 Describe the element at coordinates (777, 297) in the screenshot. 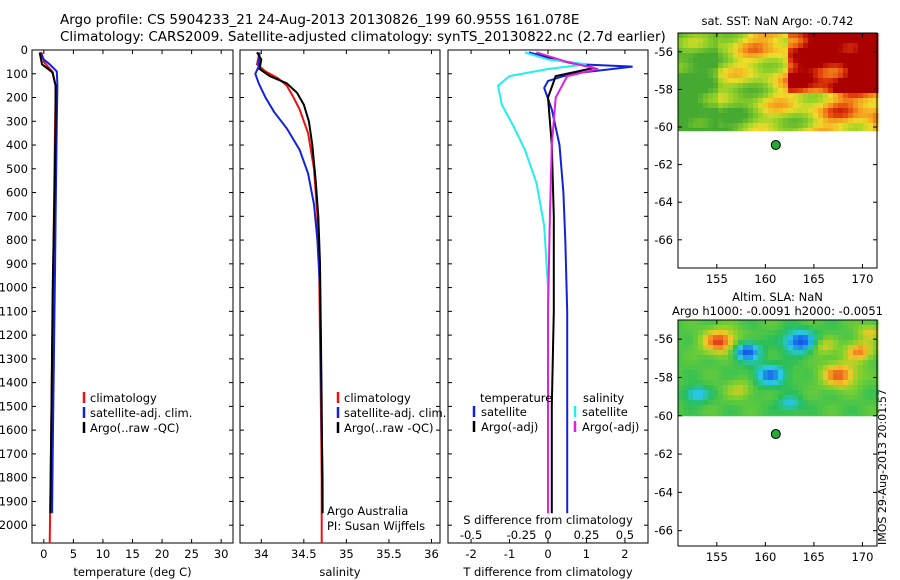

I see `sla-map-title: Altim. SLA: NaN` at that location.